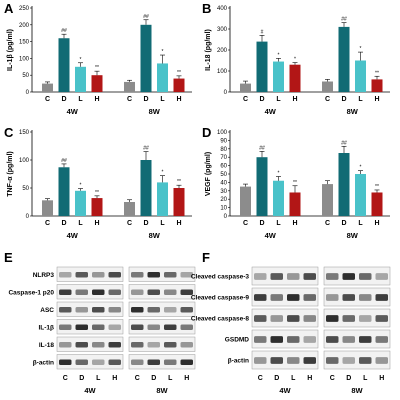  Describe the element at coordinates (348, 378) in the screenshot. I see `lane-label: D` at that location.